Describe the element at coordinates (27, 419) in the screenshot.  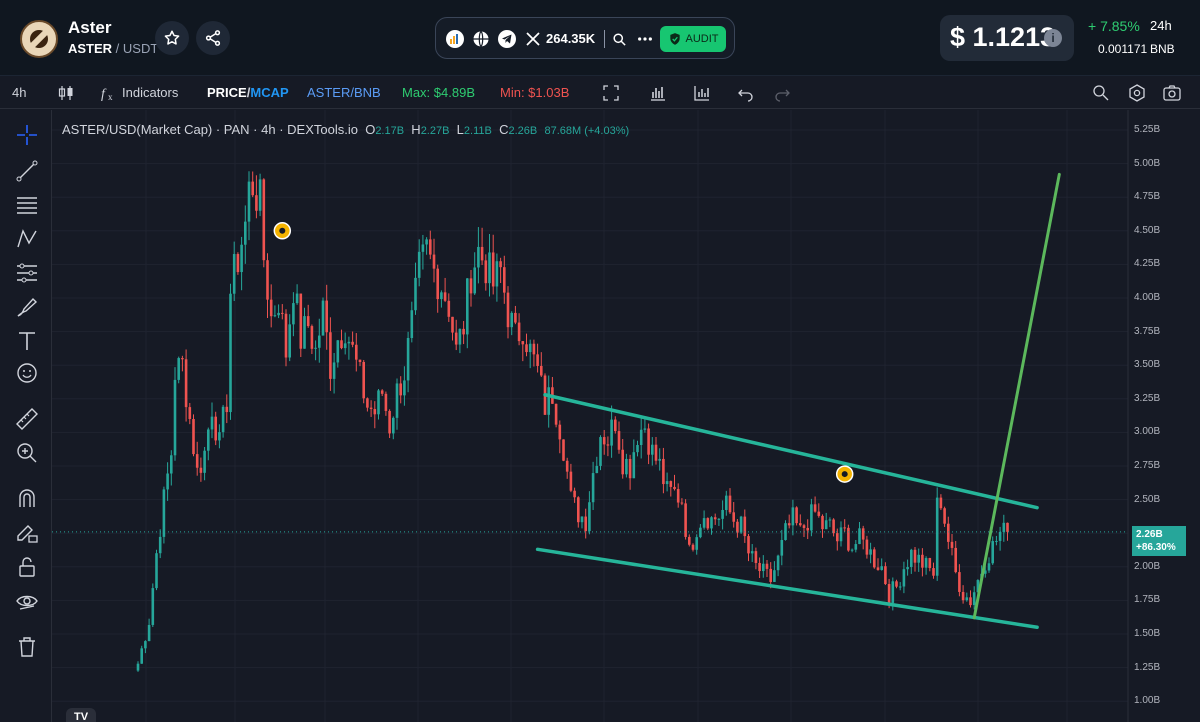
I see `measure-tool` at that location.